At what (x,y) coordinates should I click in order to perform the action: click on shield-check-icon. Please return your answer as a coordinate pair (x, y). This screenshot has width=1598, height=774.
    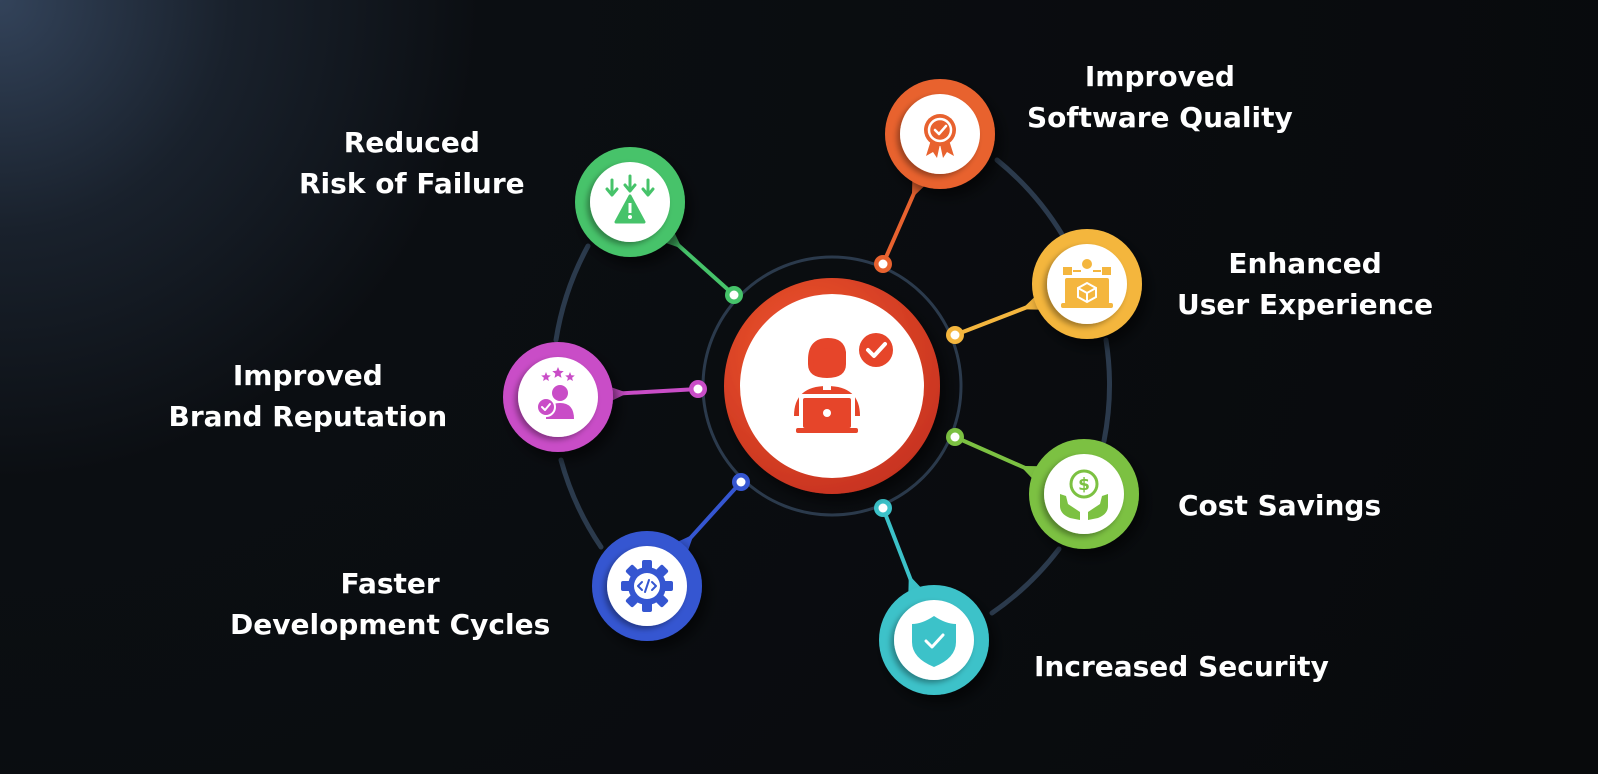
    Looking at the image, I should click on (934, 641).